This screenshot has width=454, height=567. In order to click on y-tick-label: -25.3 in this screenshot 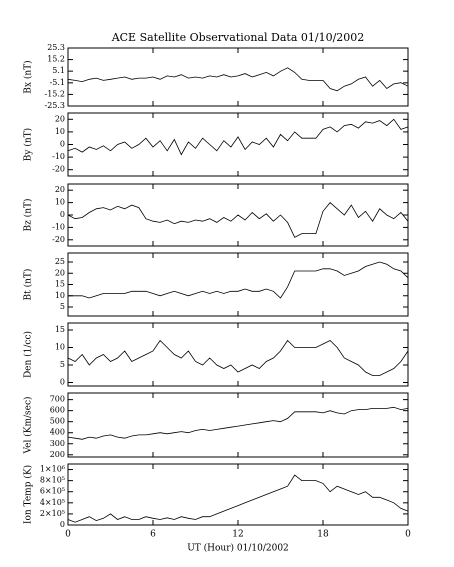, I will do `click(54, 105)`.